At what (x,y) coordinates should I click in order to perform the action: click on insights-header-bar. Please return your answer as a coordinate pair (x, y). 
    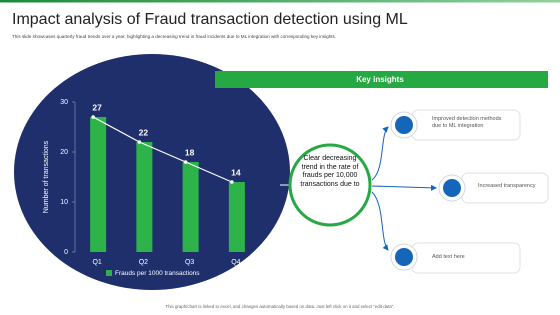
    Looking at the image, I should click on (381, 79).